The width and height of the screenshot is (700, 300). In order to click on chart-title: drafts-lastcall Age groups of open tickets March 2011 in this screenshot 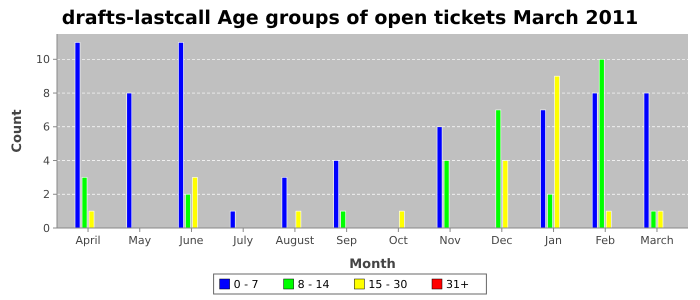, I will do `click(350, 18)`.